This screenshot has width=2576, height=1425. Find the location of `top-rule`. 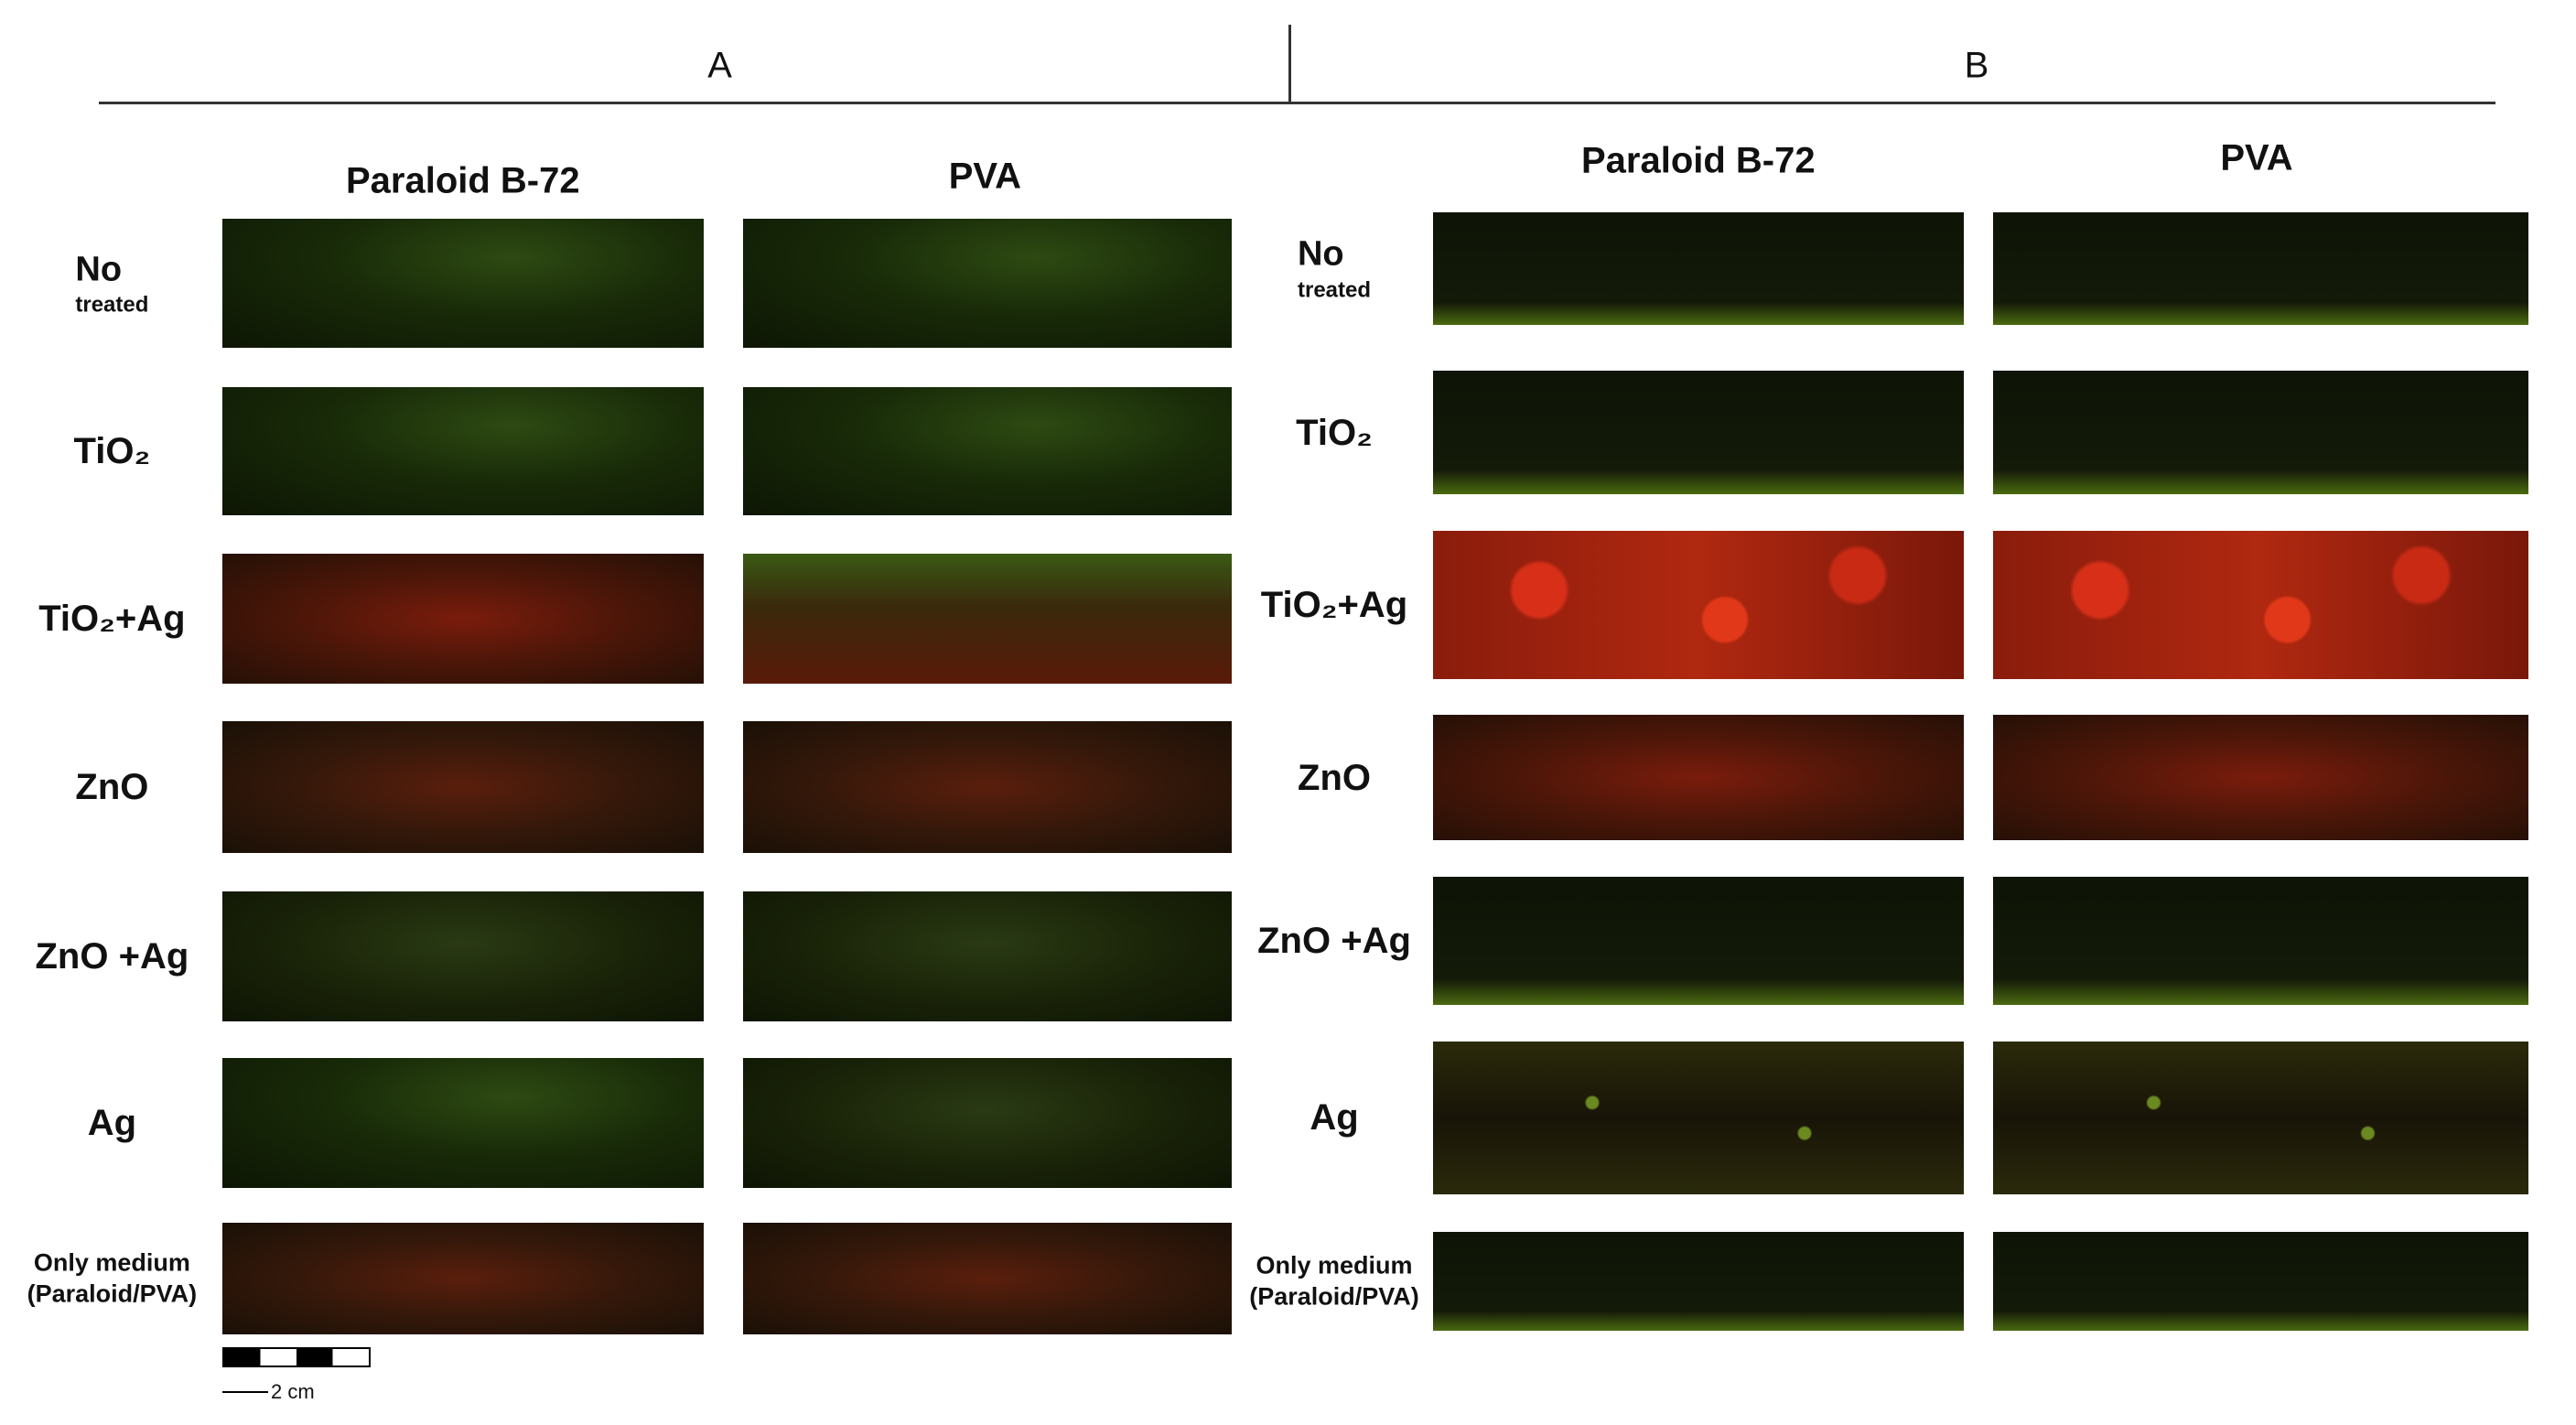

top-rule is located at coordinates (1297, 103).